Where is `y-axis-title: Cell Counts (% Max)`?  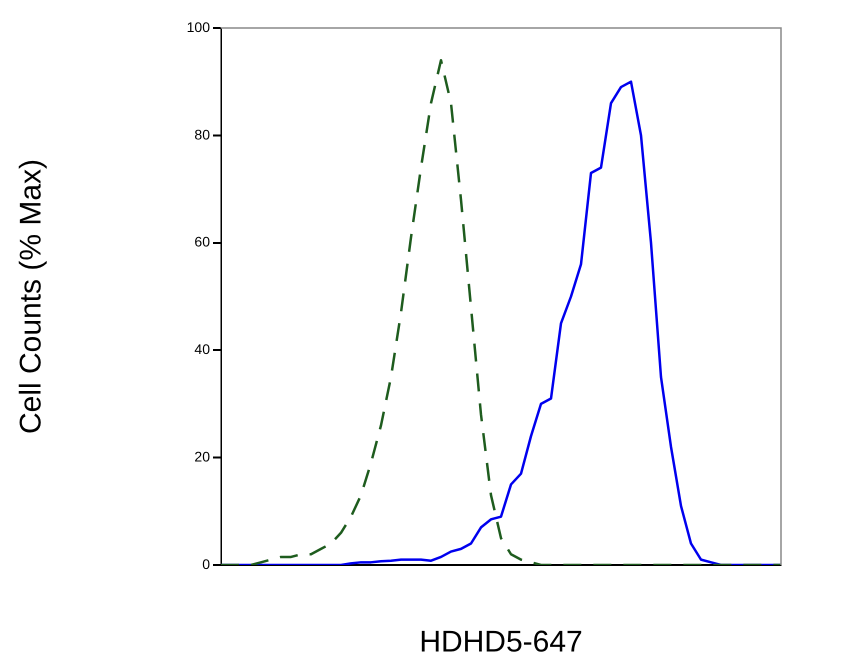 y-axis-title: Cell Counts (% Max) is located at coordinates (31, 296).